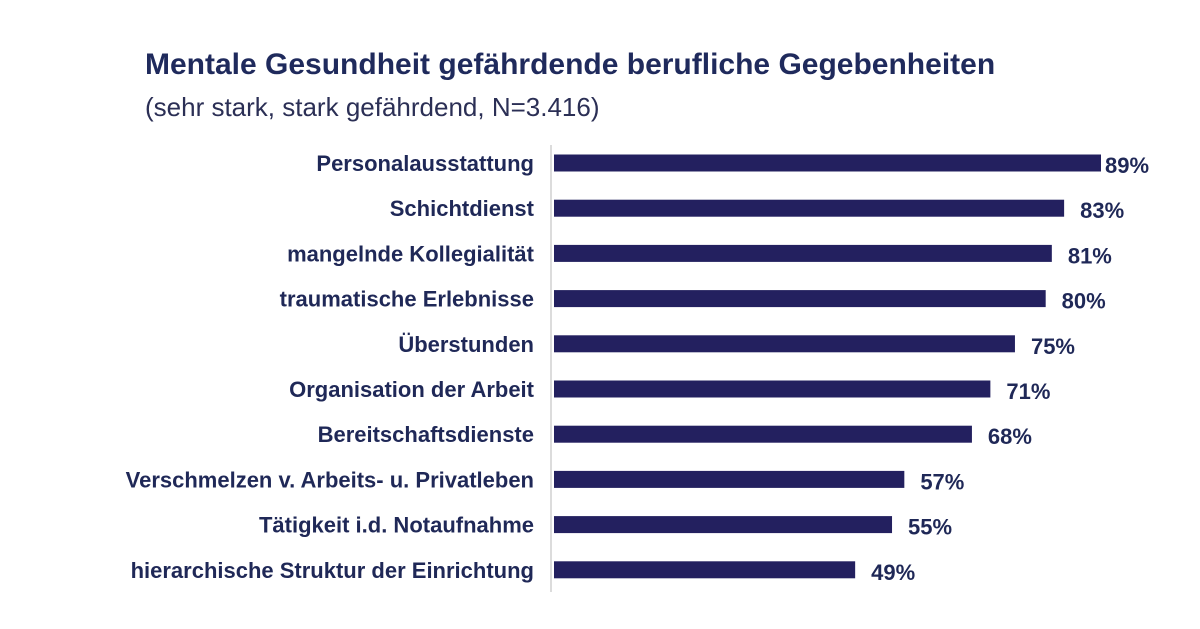 This screenshot has height=629, width=1200. What do you see at coordinates (1090, 255) in the screenshot?
I see `value-label: 81%` at bounding box center [1090, 255].